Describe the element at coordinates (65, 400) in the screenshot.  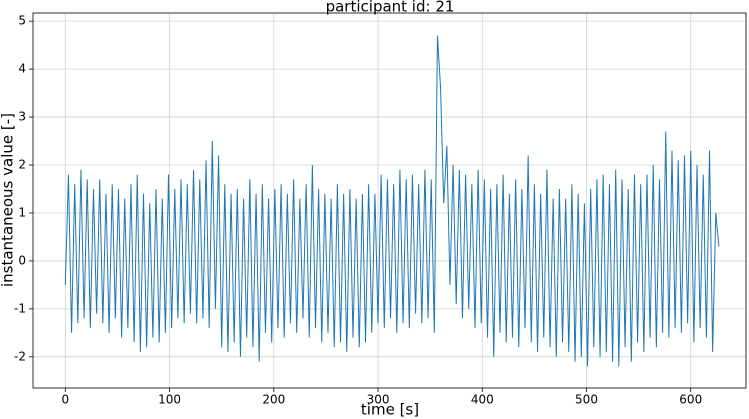
I see `x-tick-label: 0` at that location.